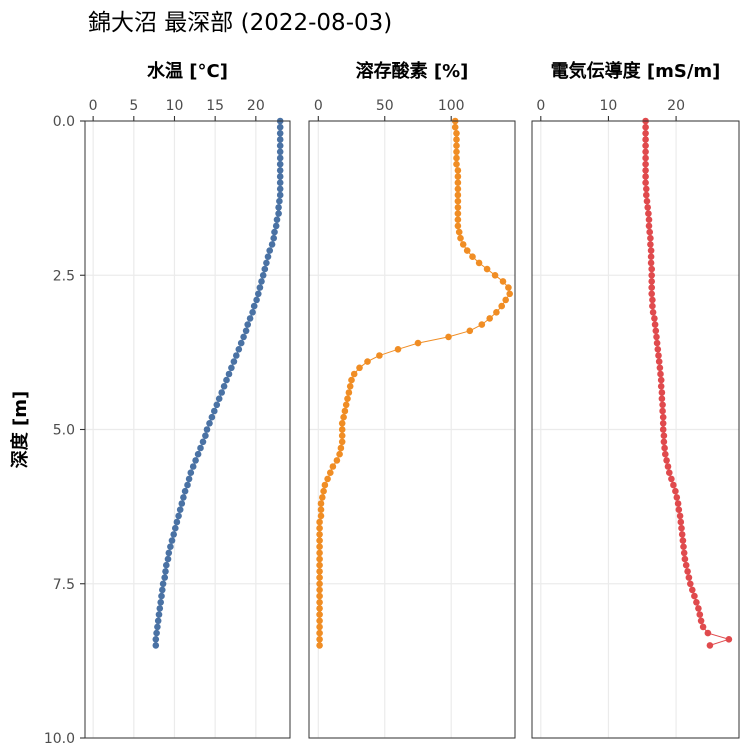  Describe the element at coordinates (215, 106) in the screenshot. I see `x-tick-label: 15` at that location.